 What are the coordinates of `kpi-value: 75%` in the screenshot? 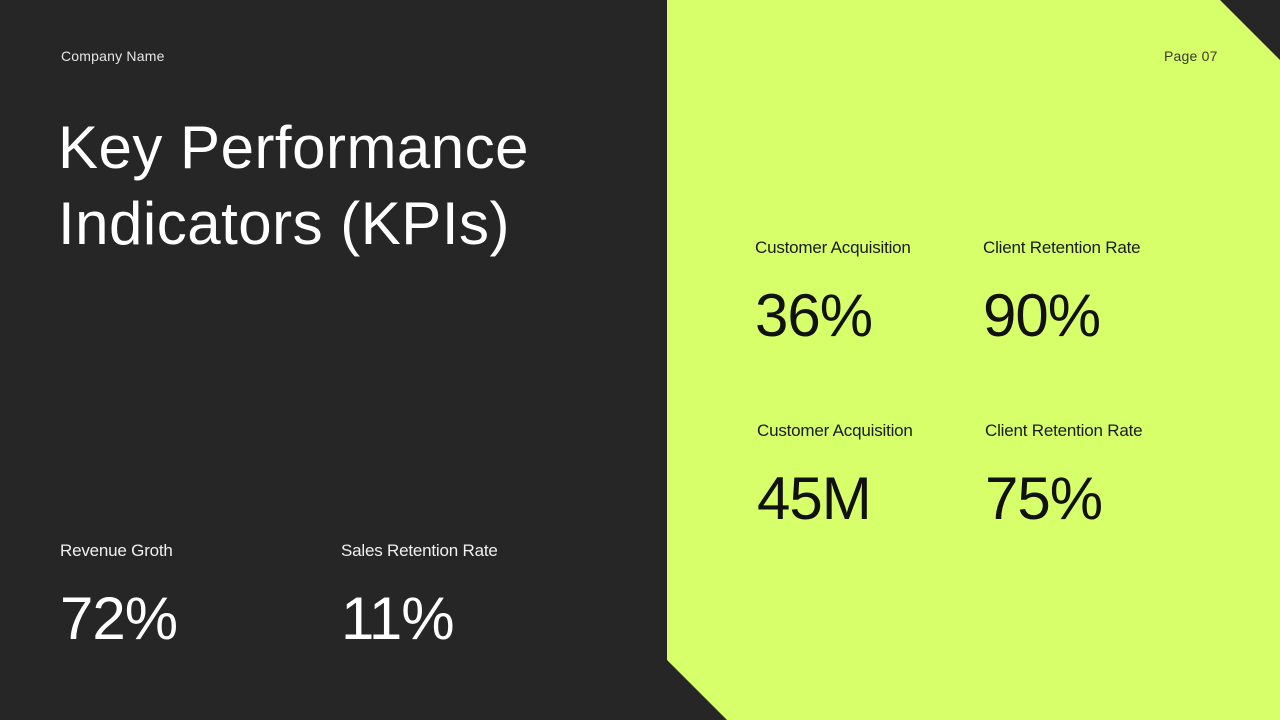 It's located at (1044, 498).